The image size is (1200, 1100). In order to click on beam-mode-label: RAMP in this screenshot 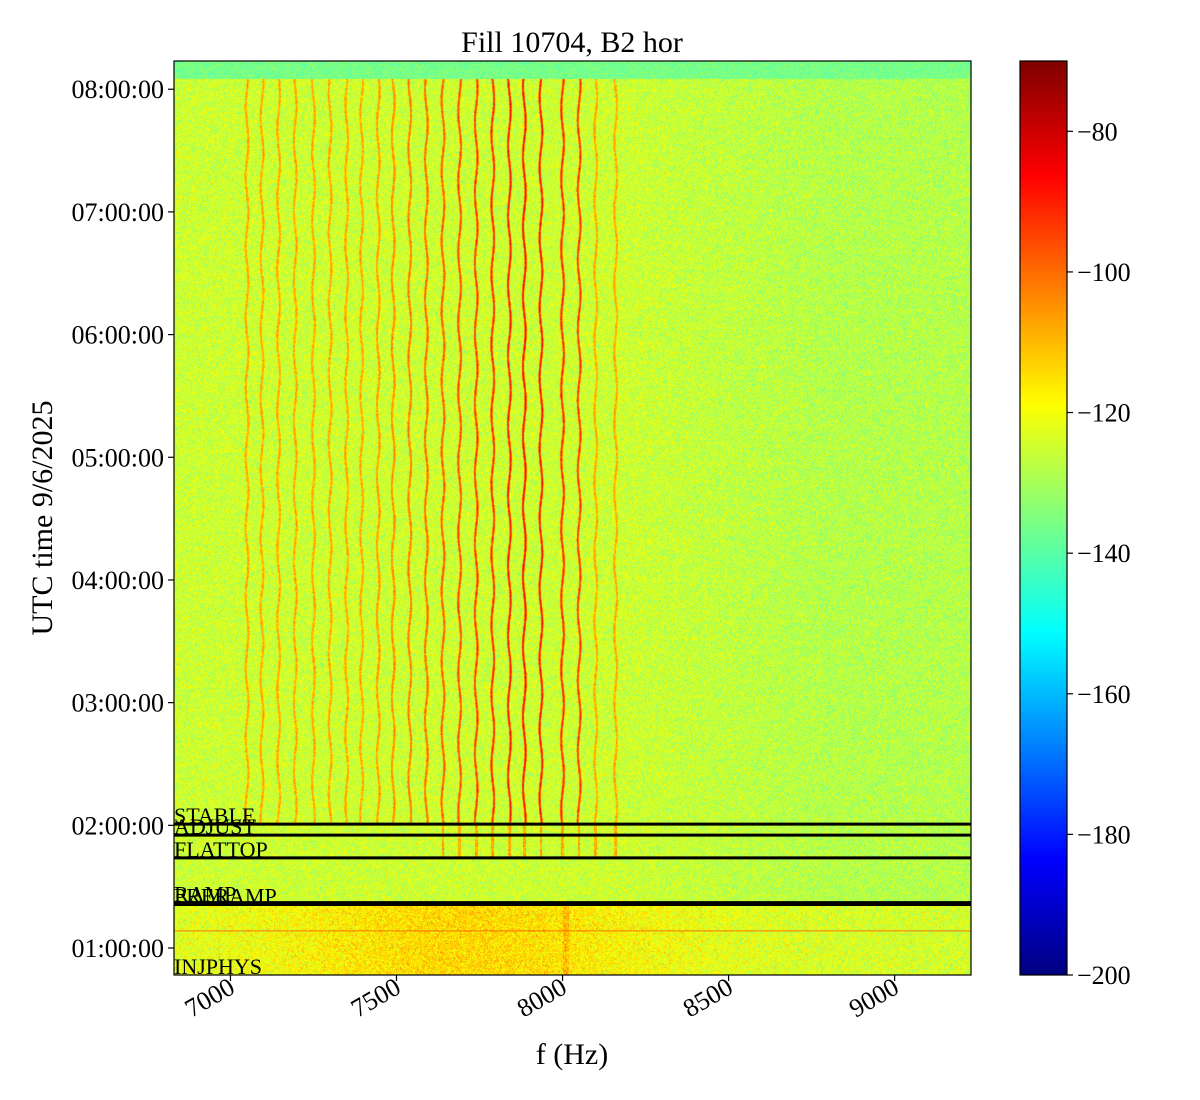, I will do `click(205, 894)`.